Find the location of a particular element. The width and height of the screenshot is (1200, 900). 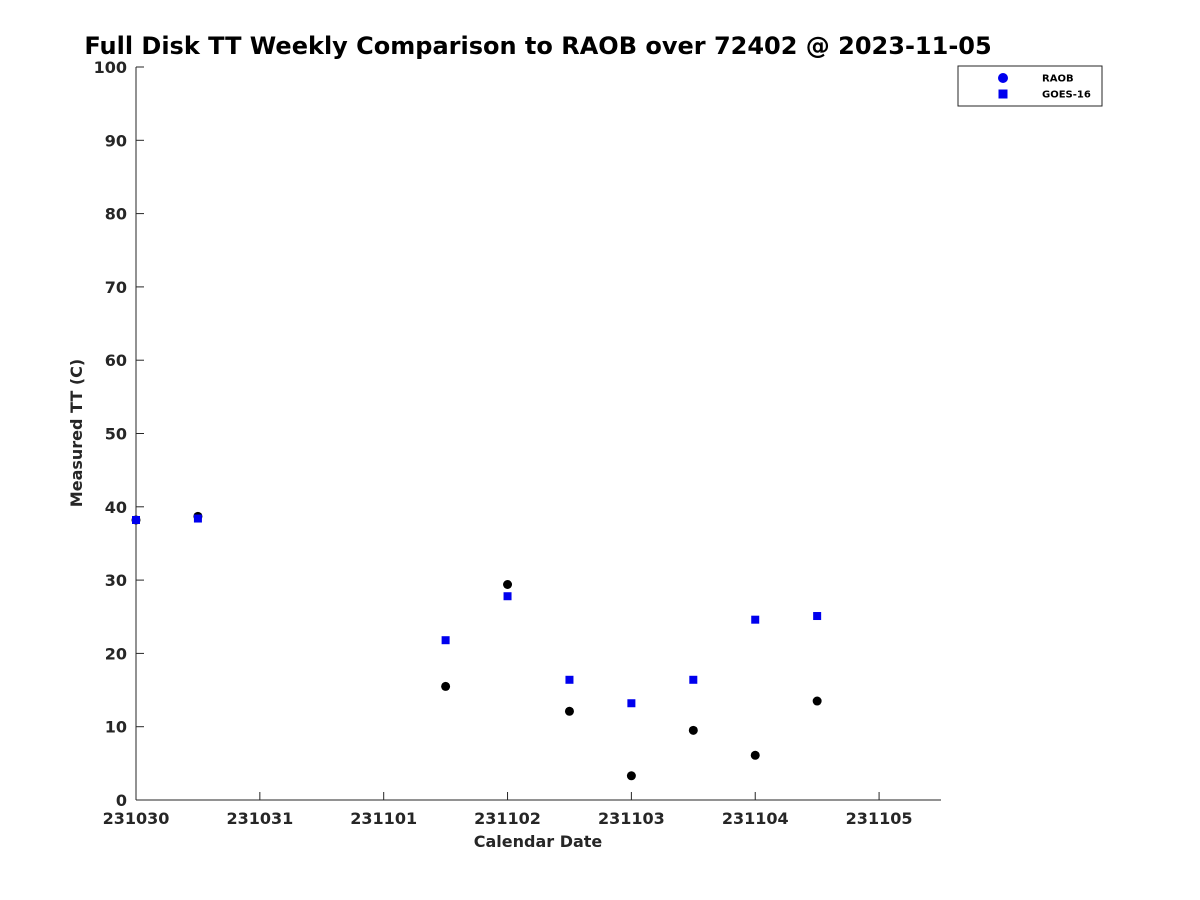

y-tick-label: 80 is located at coordinates (116, 214).